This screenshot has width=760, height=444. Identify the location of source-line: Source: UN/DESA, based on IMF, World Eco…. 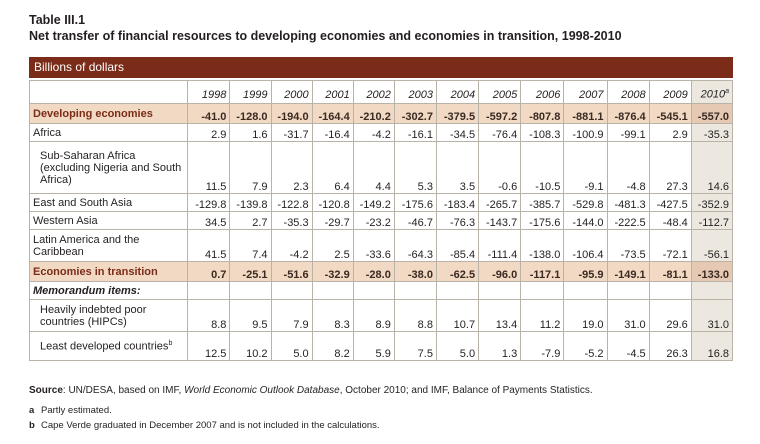
(311, 390).